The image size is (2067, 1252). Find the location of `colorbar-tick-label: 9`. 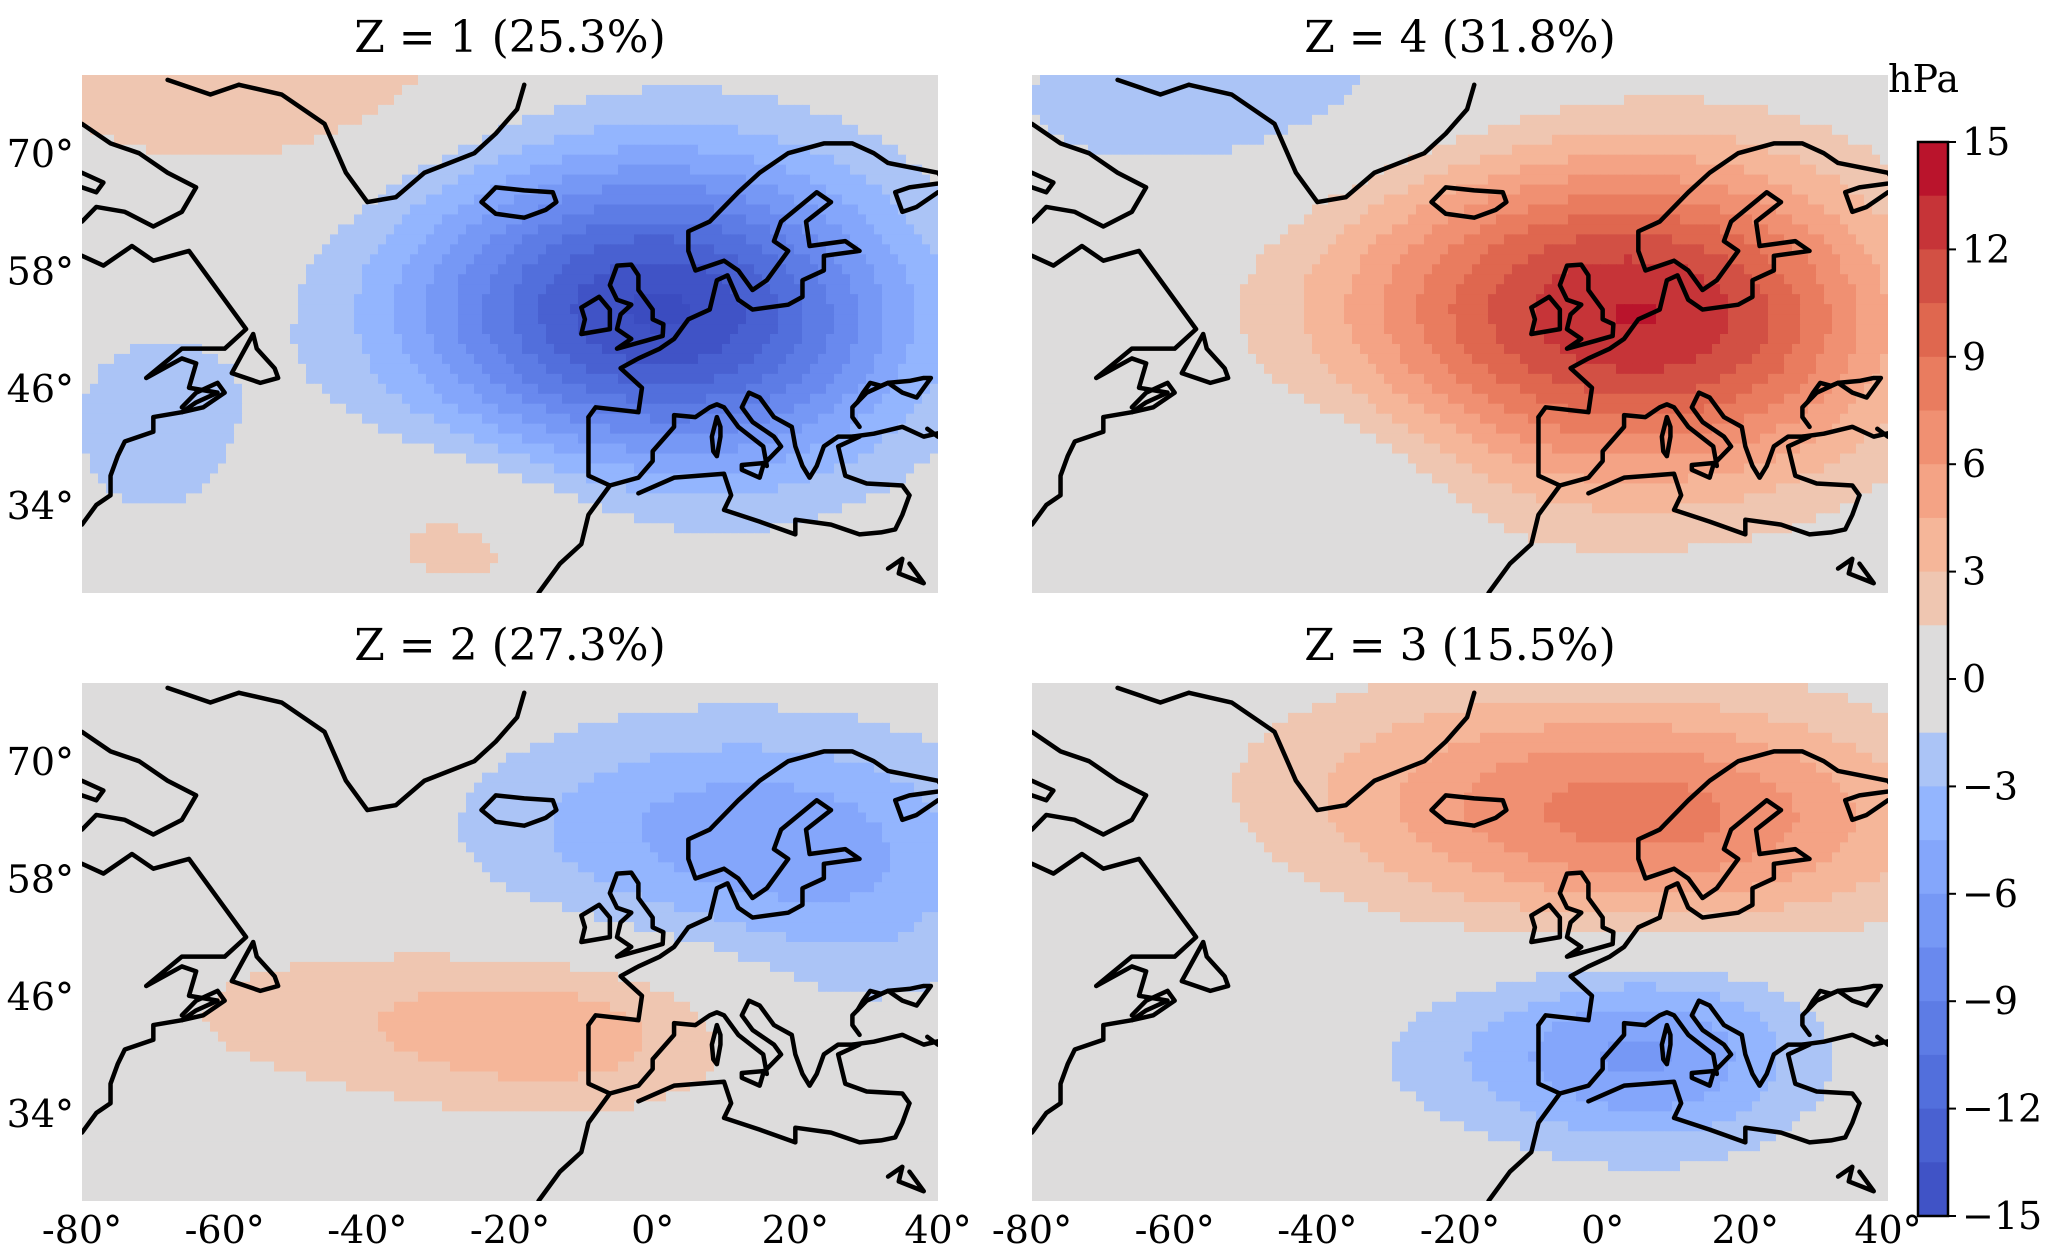

colorbar-tick-label: 9 is located at coordinates (1974, 357).